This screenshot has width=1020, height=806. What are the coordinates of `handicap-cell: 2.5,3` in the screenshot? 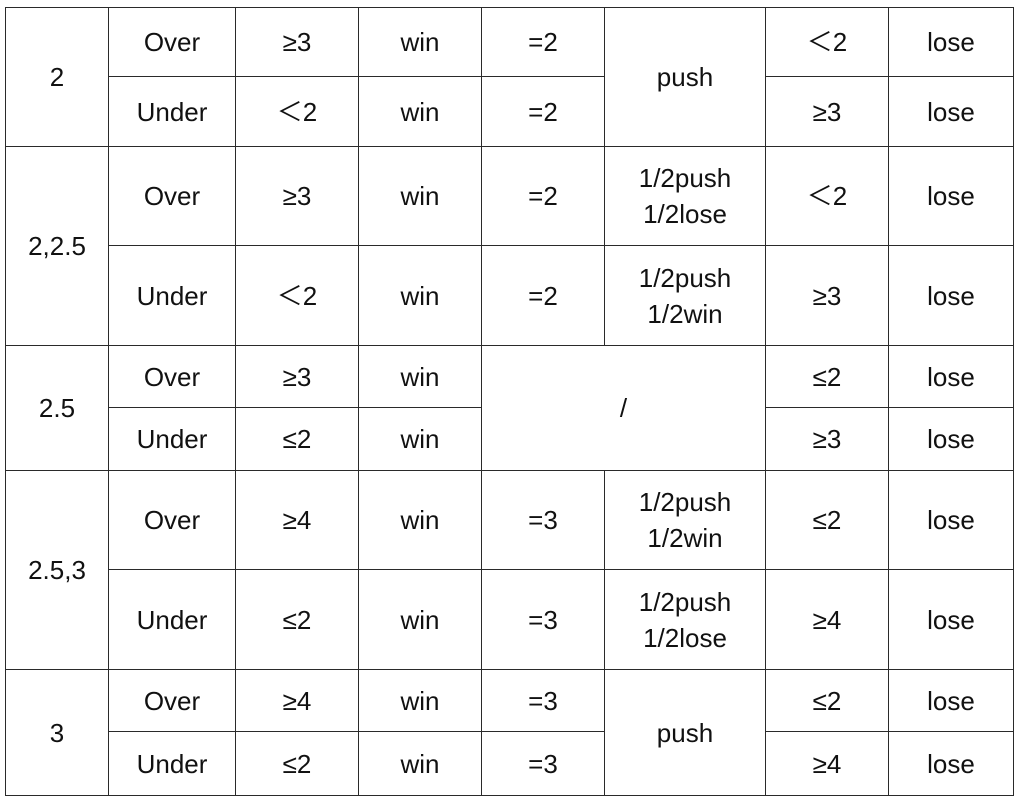 It's located at (57, 570).